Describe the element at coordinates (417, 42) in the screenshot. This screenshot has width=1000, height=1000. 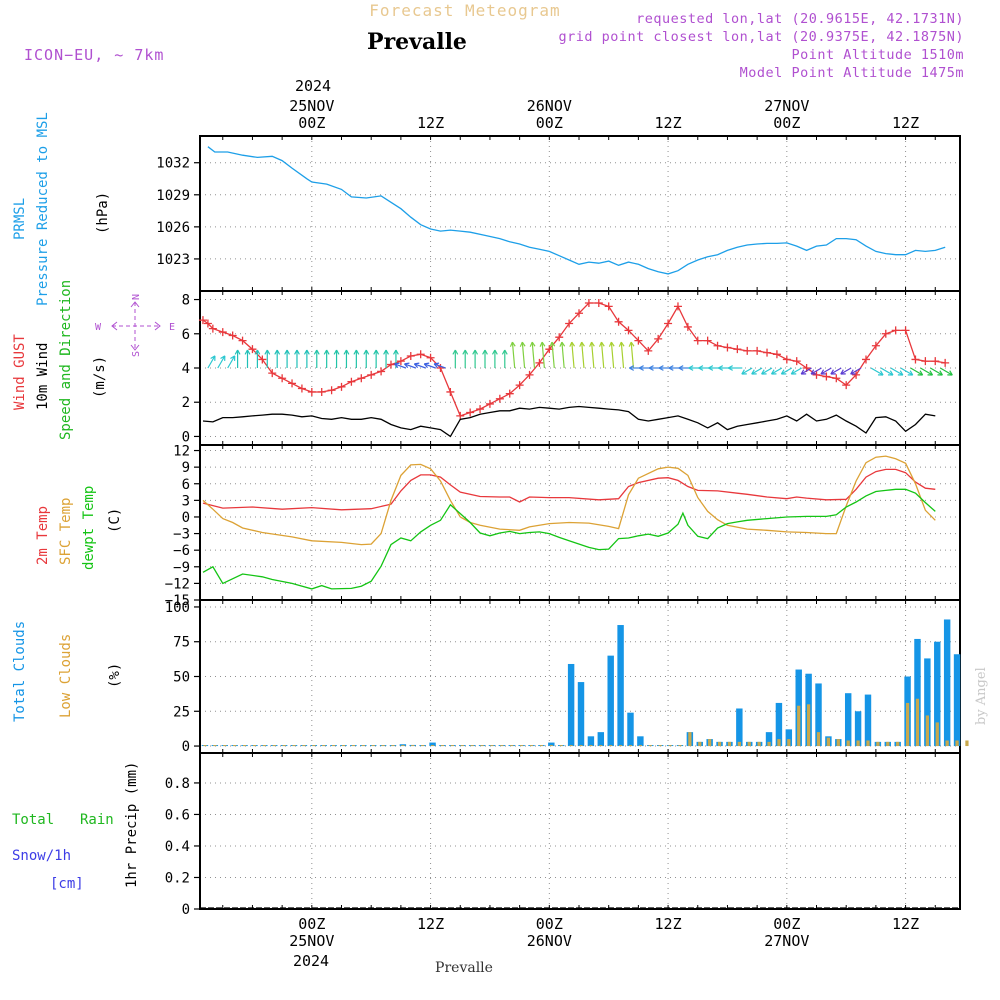
I see `location-title: Prevalle` at that location.